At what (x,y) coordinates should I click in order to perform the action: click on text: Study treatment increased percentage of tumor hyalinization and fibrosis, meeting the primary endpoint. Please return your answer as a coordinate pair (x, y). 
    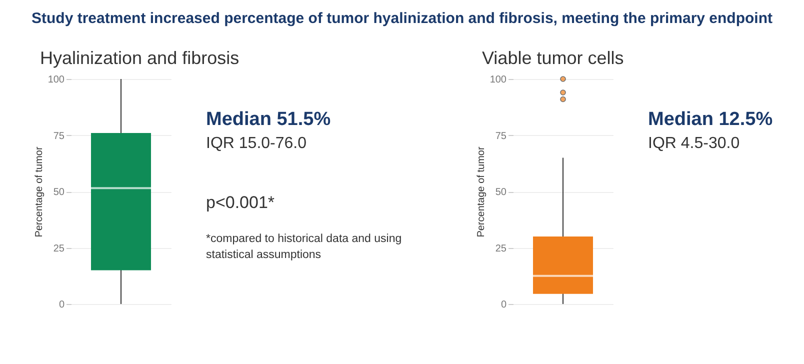
    Looking at the image, I should click on (402, 18).